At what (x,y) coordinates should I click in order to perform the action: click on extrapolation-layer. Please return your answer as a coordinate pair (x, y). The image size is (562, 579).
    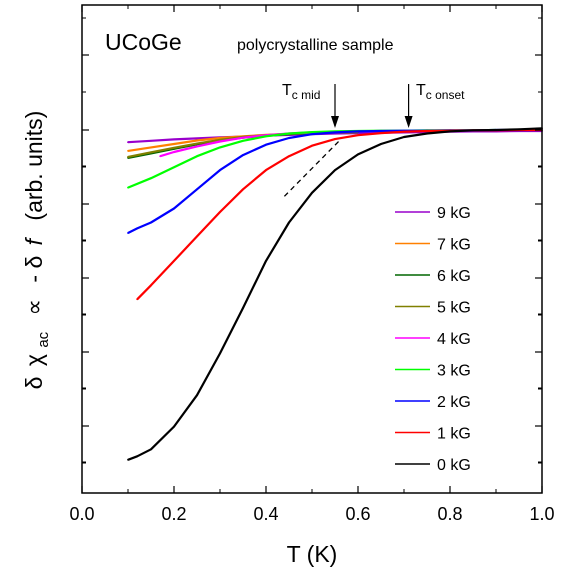
    Looking at the image, I should click on (312, 168).